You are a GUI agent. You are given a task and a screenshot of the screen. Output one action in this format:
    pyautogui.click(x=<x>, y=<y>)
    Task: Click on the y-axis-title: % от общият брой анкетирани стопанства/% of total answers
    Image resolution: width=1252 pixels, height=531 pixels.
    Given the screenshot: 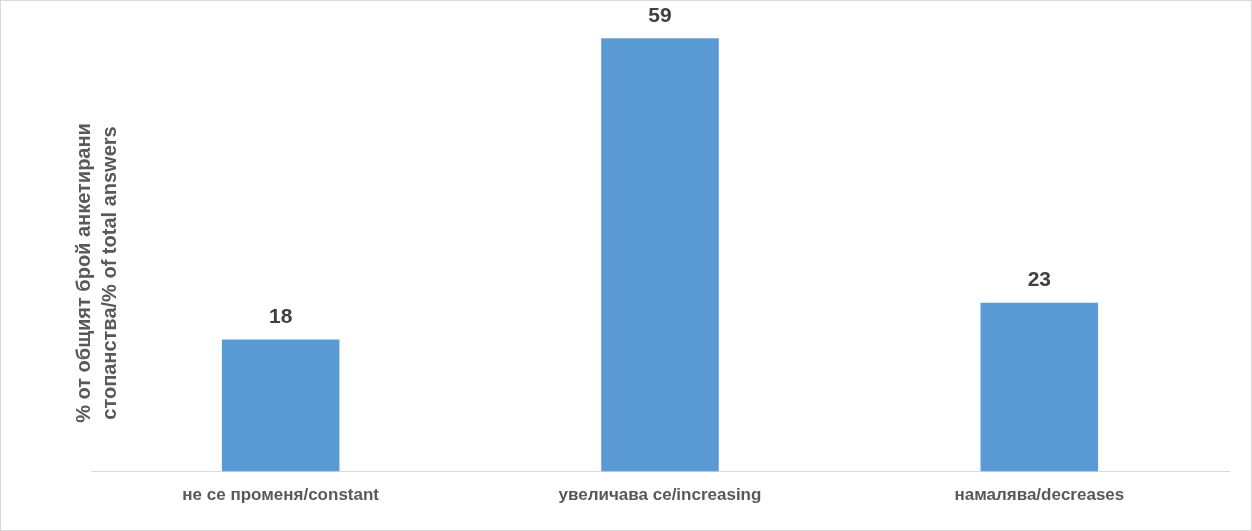 What is the action you would take?
    pyautogui.click(x=96, y=273)
    